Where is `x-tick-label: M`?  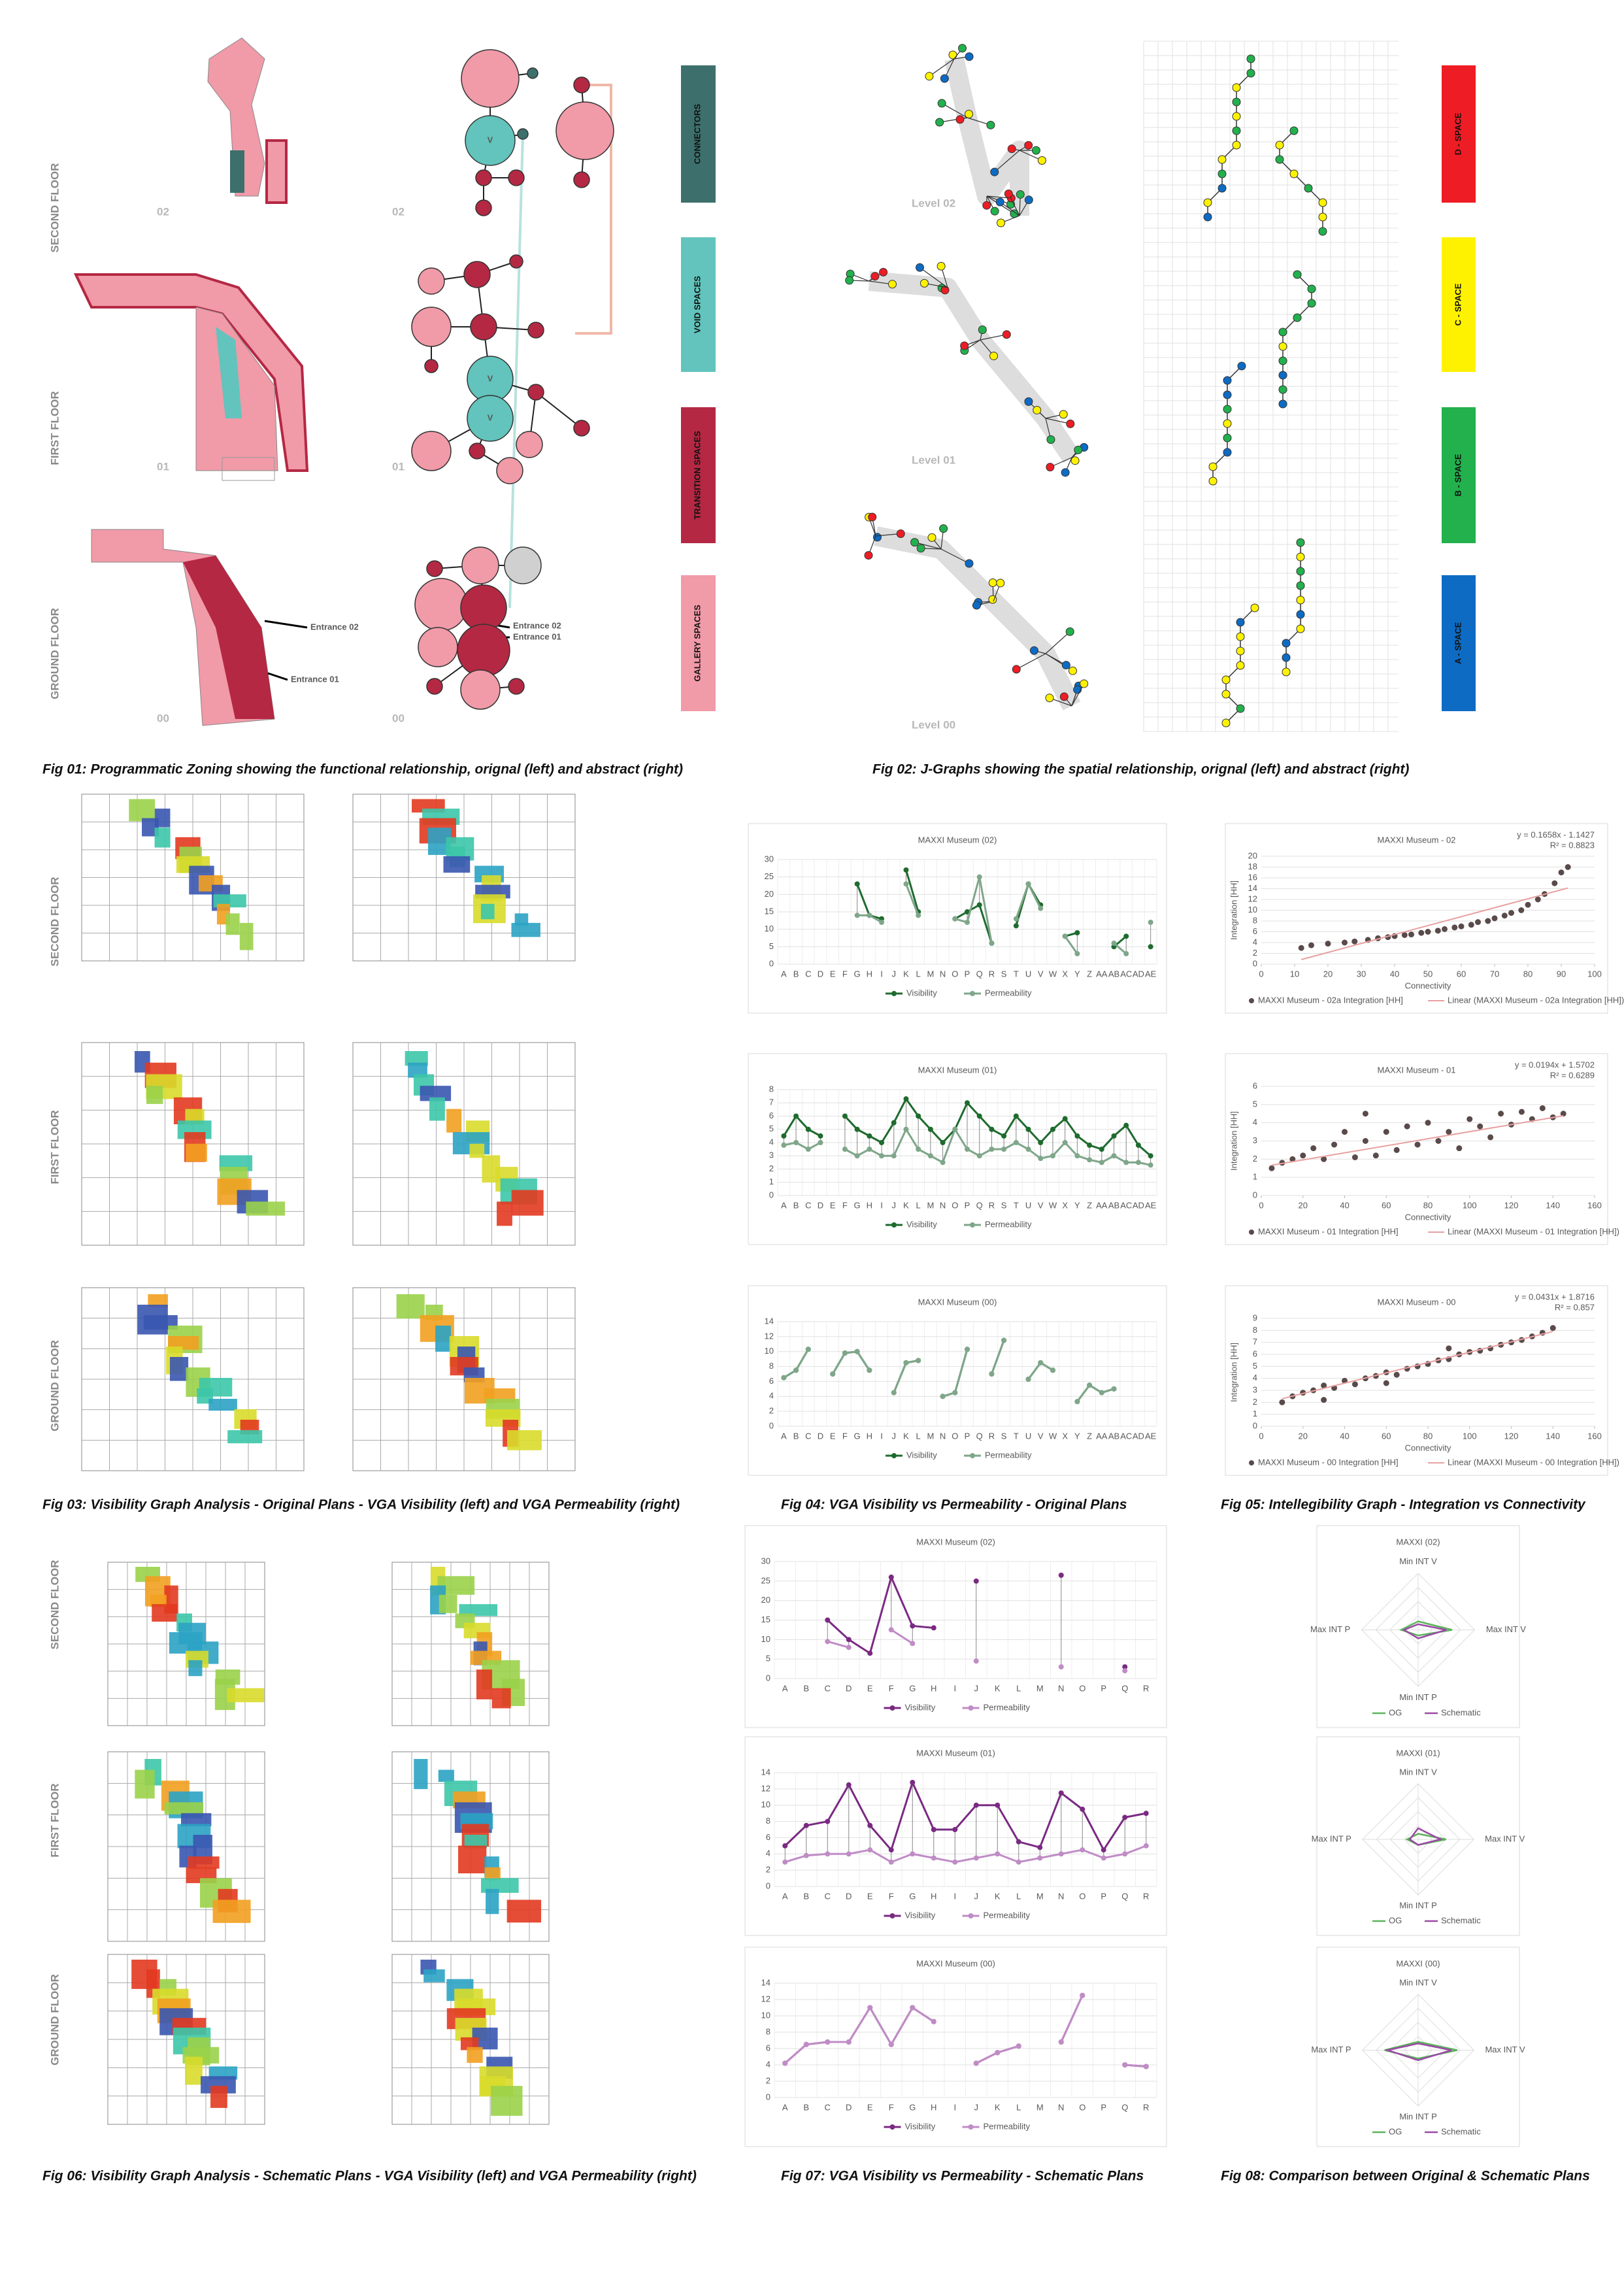
x-tick-label: M is located at coordinates (930, 1436).